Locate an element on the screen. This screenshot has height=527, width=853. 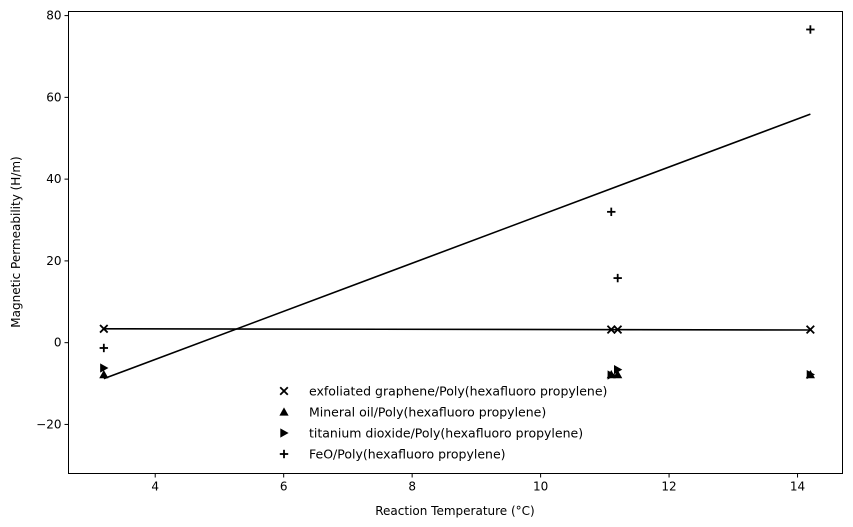
x-axis-label: Reaction Temperature (°C) is located at coordinates (455, 511).